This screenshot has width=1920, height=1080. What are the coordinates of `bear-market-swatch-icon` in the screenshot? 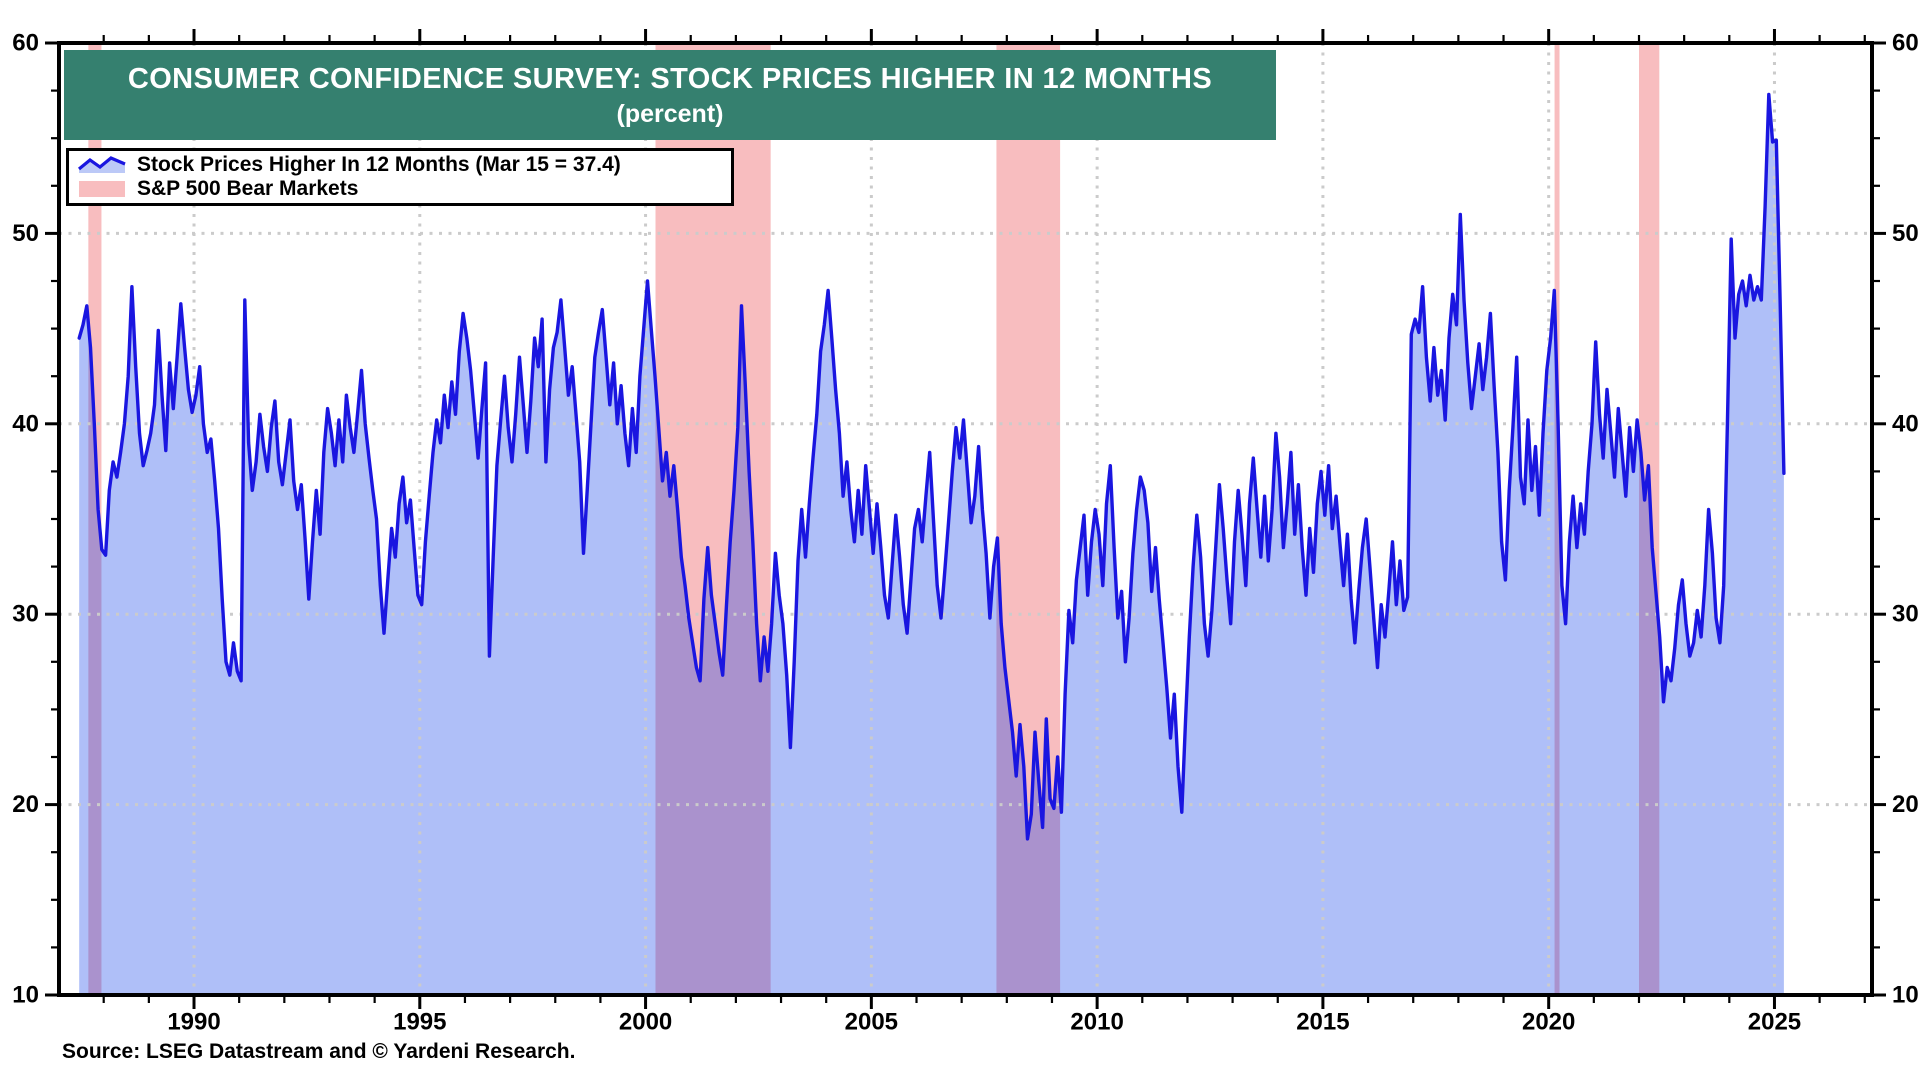 It's located at (102, 189).